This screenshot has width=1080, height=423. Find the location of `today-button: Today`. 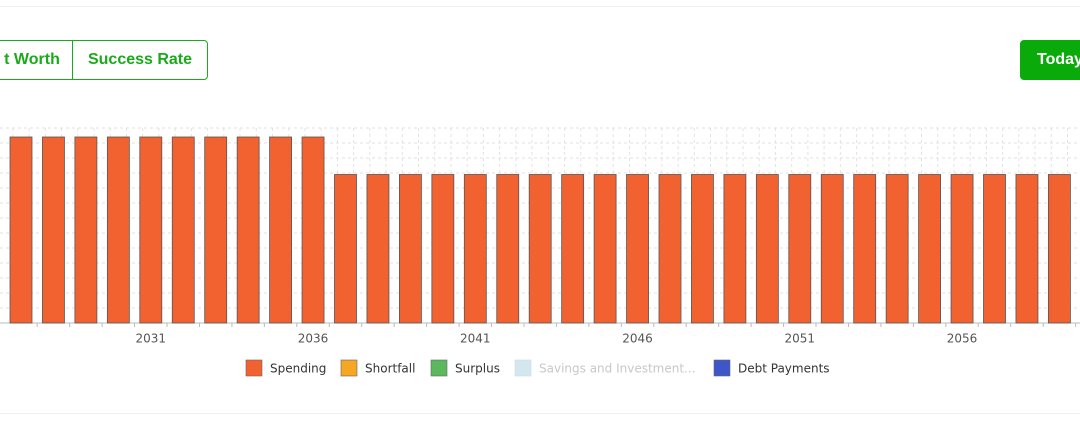

today-button: Today is located at coordinates (1050, 60).